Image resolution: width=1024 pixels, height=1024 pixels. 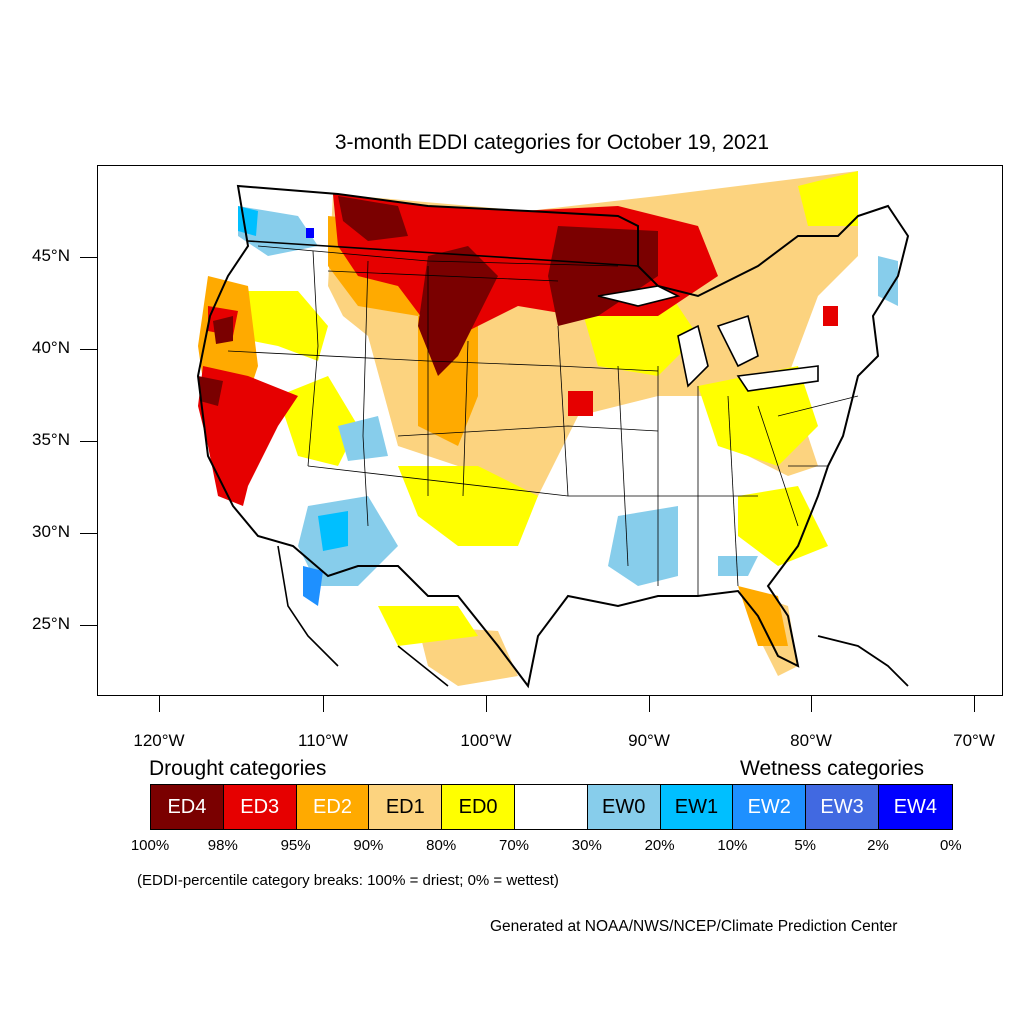 I want to click on lat-label-35: 35°N, so click(x=51, y=439).